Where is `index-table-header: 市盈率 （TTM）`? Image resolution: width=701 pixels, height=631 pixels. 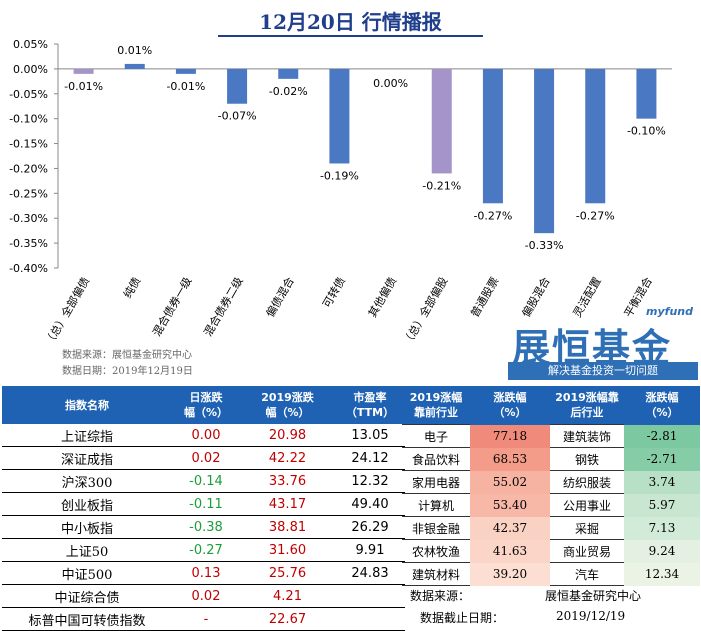
index-table-header: 市盈率 （TTM） is located at coordinates (370, 405).